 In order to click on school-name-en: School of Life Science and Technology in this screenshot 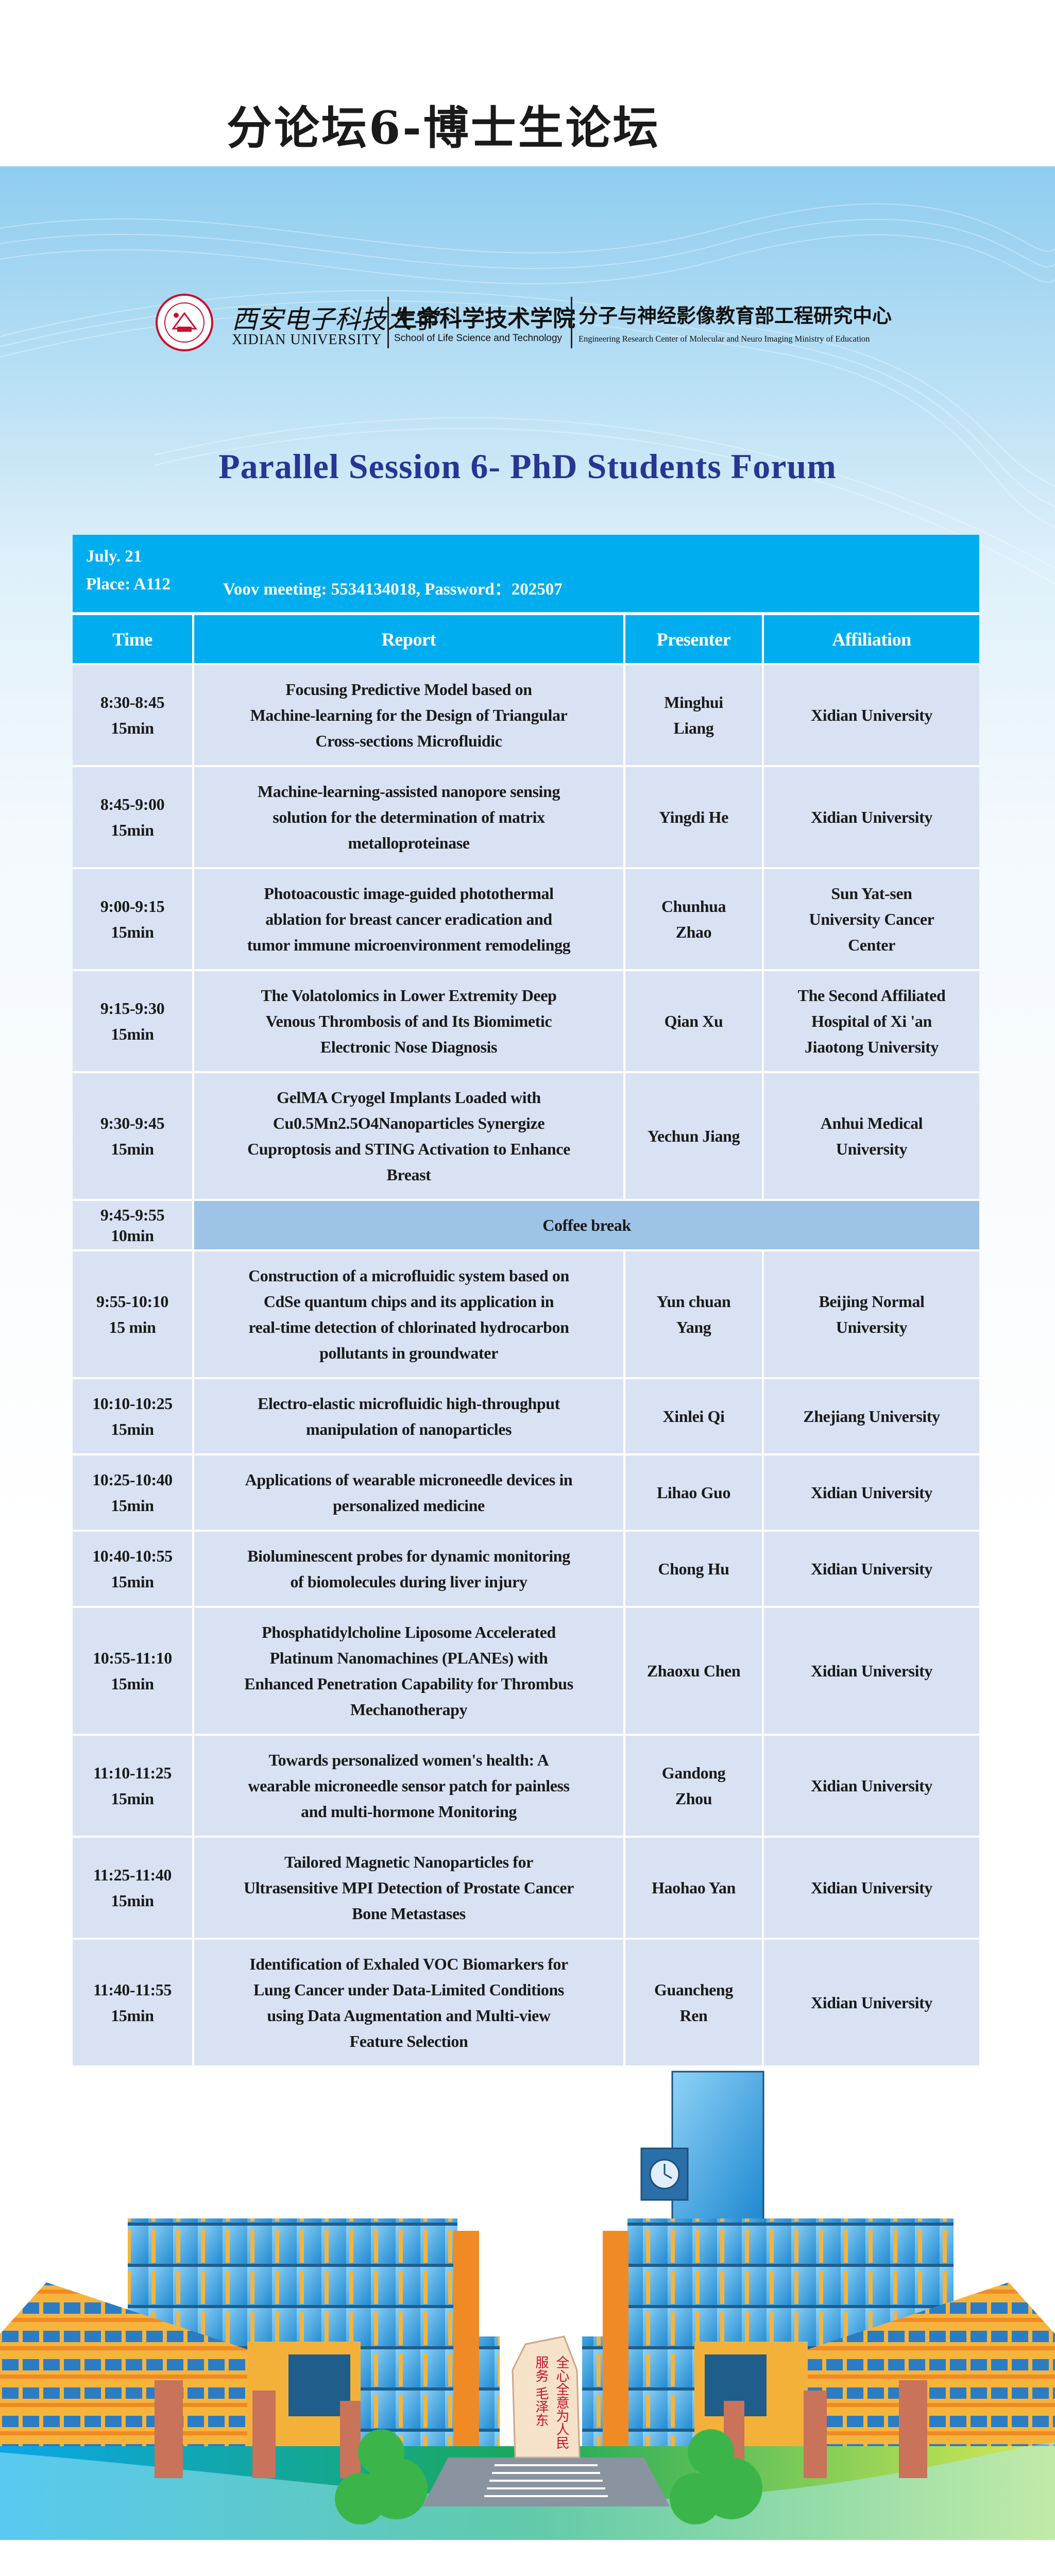, I will do `click(478, 338)`.